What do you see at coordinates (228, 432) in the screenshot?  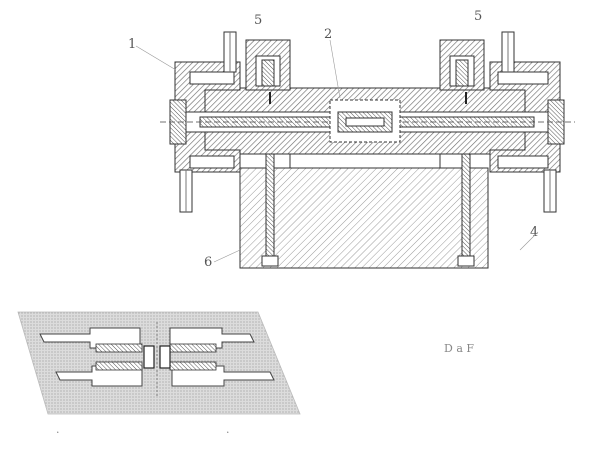 I see `detail-tick-right: ·` at bounding box center [228, 432].